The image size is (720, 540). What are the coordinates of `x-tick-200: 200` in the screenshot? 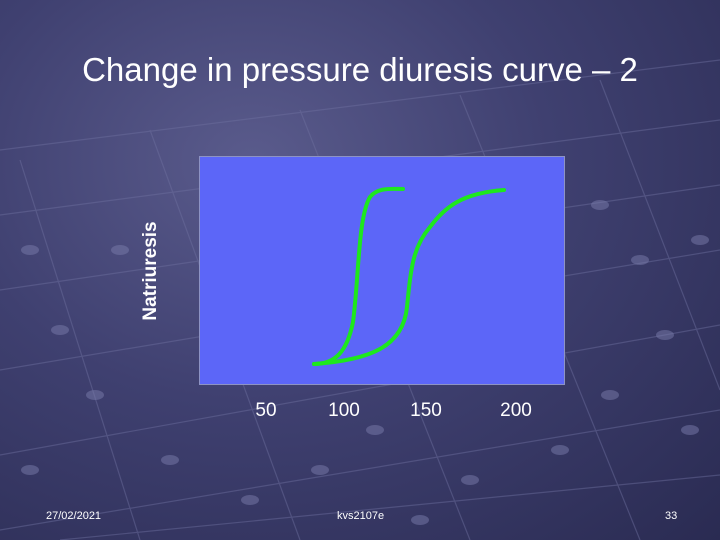 It's located at (516, 410).